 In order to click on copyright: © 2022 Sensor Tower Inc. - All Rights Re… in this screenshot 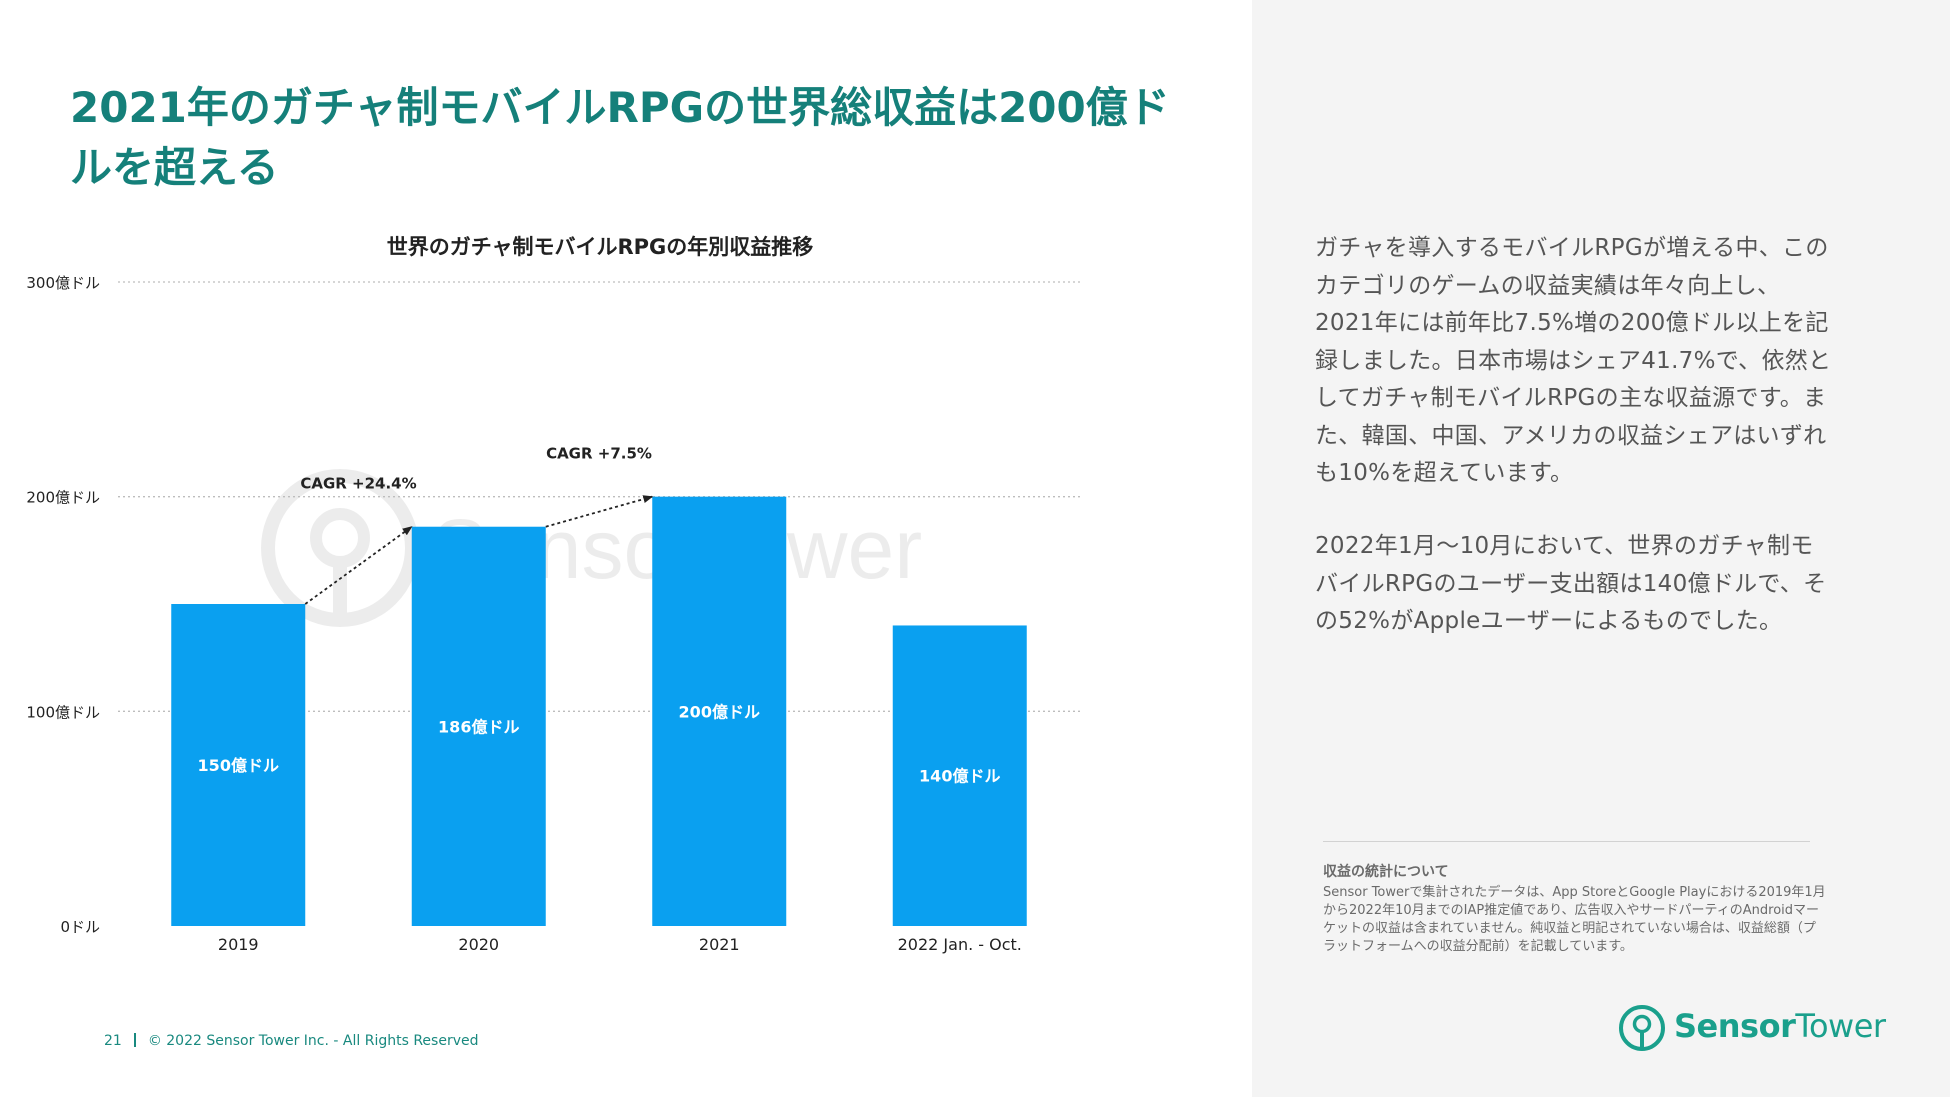, I will do `click(313, 1041)`.